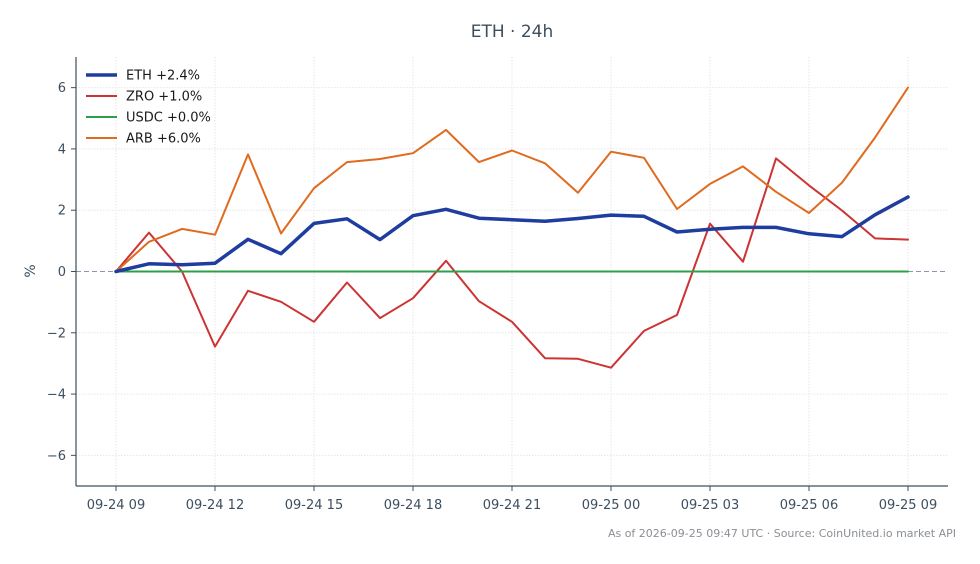 This screenshot has width=980, height=564. Describe the element at coordinates (31, 270) in the screenshot. I see `y-axis-label: %` at that location.